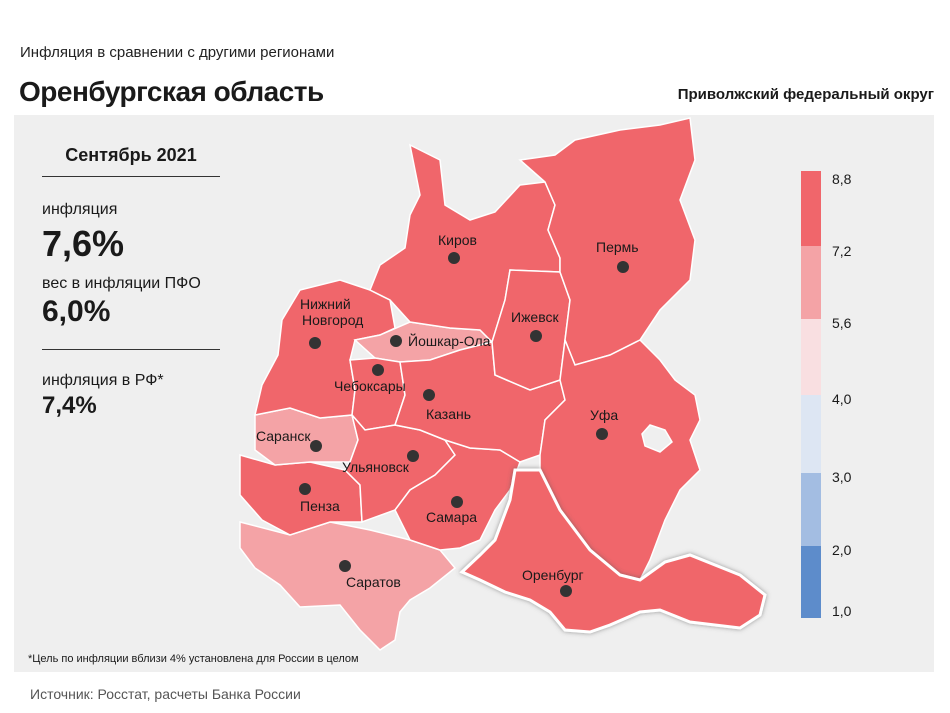 This screenshot has height=713, width=950. What do you see at coordinates (842, 550) in the screenshot?
I see `legend-tick: 2,0` at bounding box center [842, 550].